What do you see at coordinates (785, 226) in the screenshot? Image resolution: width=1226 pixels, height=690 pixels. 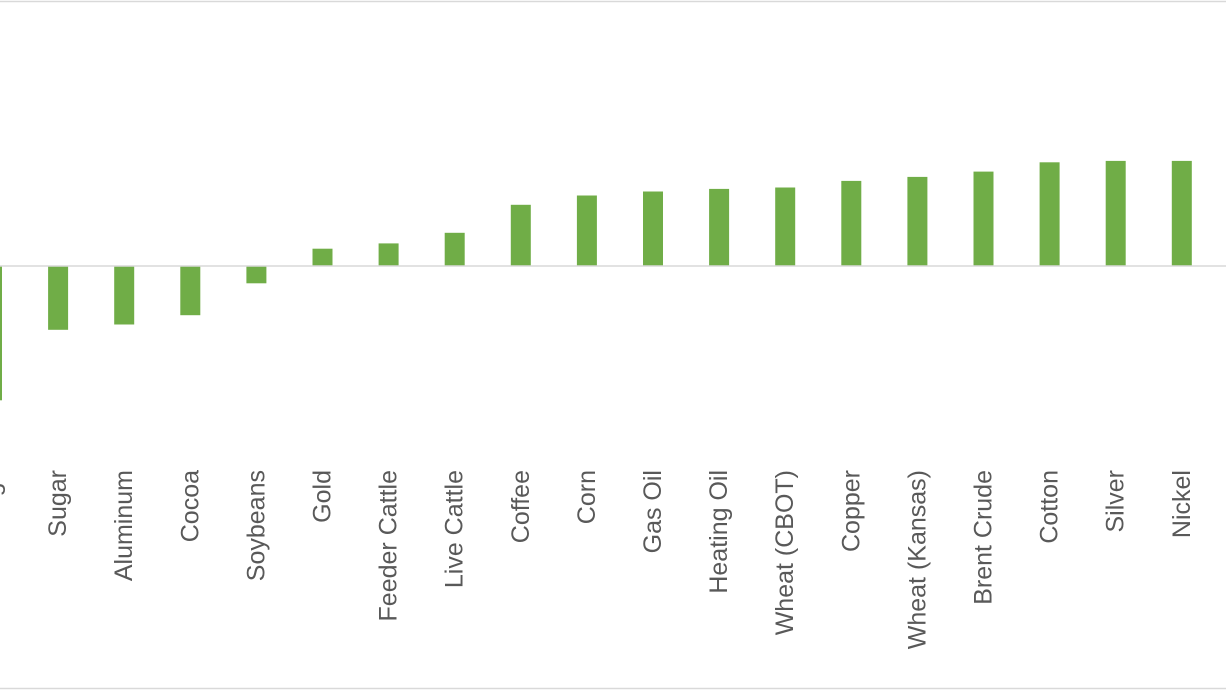 I see `bar-wheat-cbot` at bounding box center [785, 226].